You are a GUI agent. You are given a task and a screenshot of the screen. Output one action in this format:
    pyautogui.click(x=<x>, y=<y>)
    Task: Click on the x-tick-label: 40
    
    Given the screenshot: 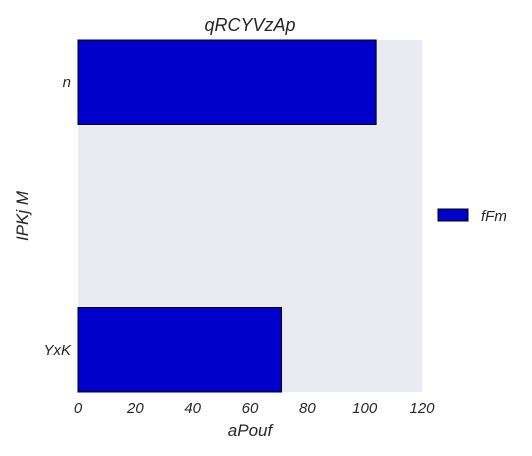 What is the action you would take?
    pyautogui.click(x=192, y=408)
    